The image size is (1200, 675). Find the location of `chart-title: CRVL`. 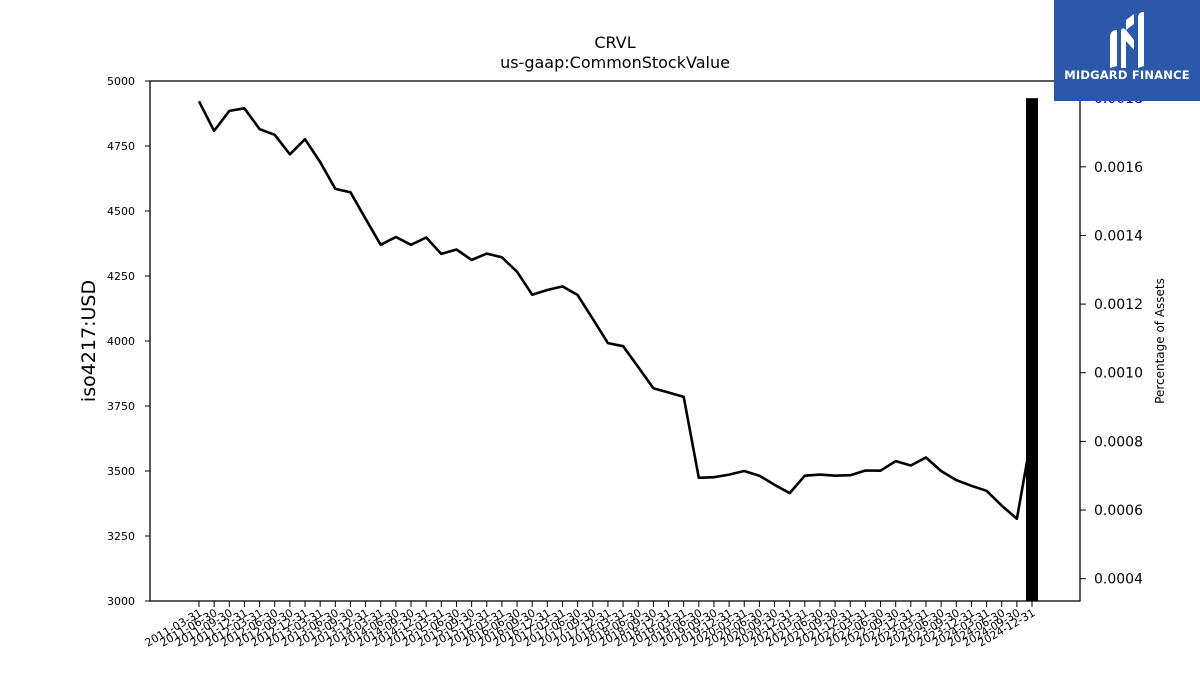

chart-title: CRVL is located at coordinates (614, 42).